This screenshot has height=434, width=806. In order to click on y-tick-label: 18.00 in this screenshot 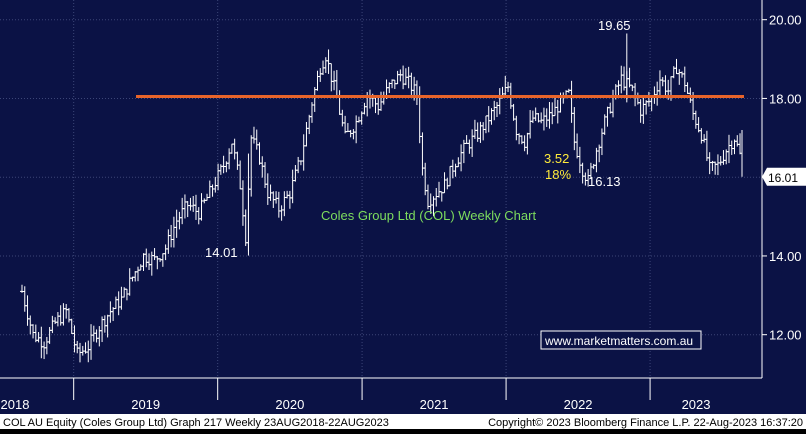, I will do `click(785, 98)`.